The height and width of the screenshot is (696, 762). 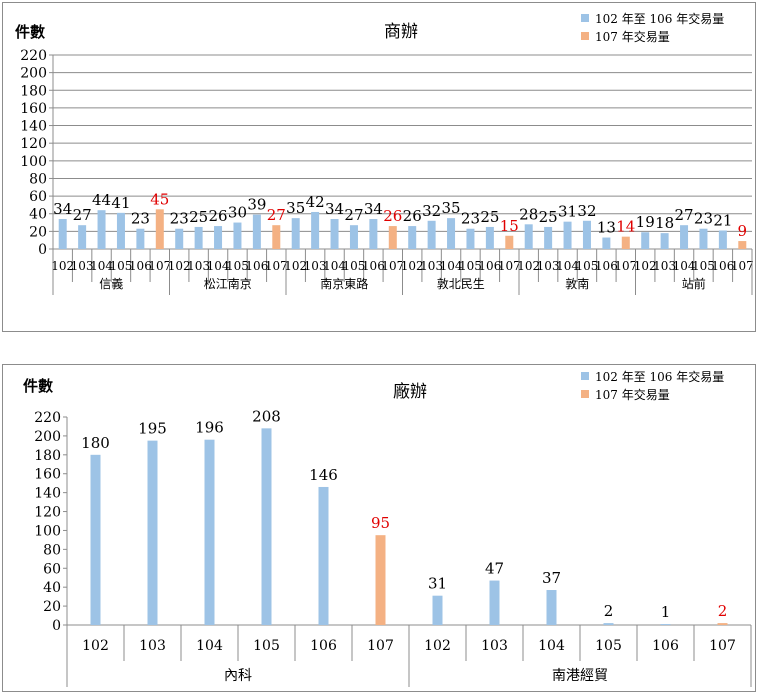 What do you see at coordinates (451, 233) in the screenshot?
I see `bar-敦北民生-104` at bounding box center [451, 233].